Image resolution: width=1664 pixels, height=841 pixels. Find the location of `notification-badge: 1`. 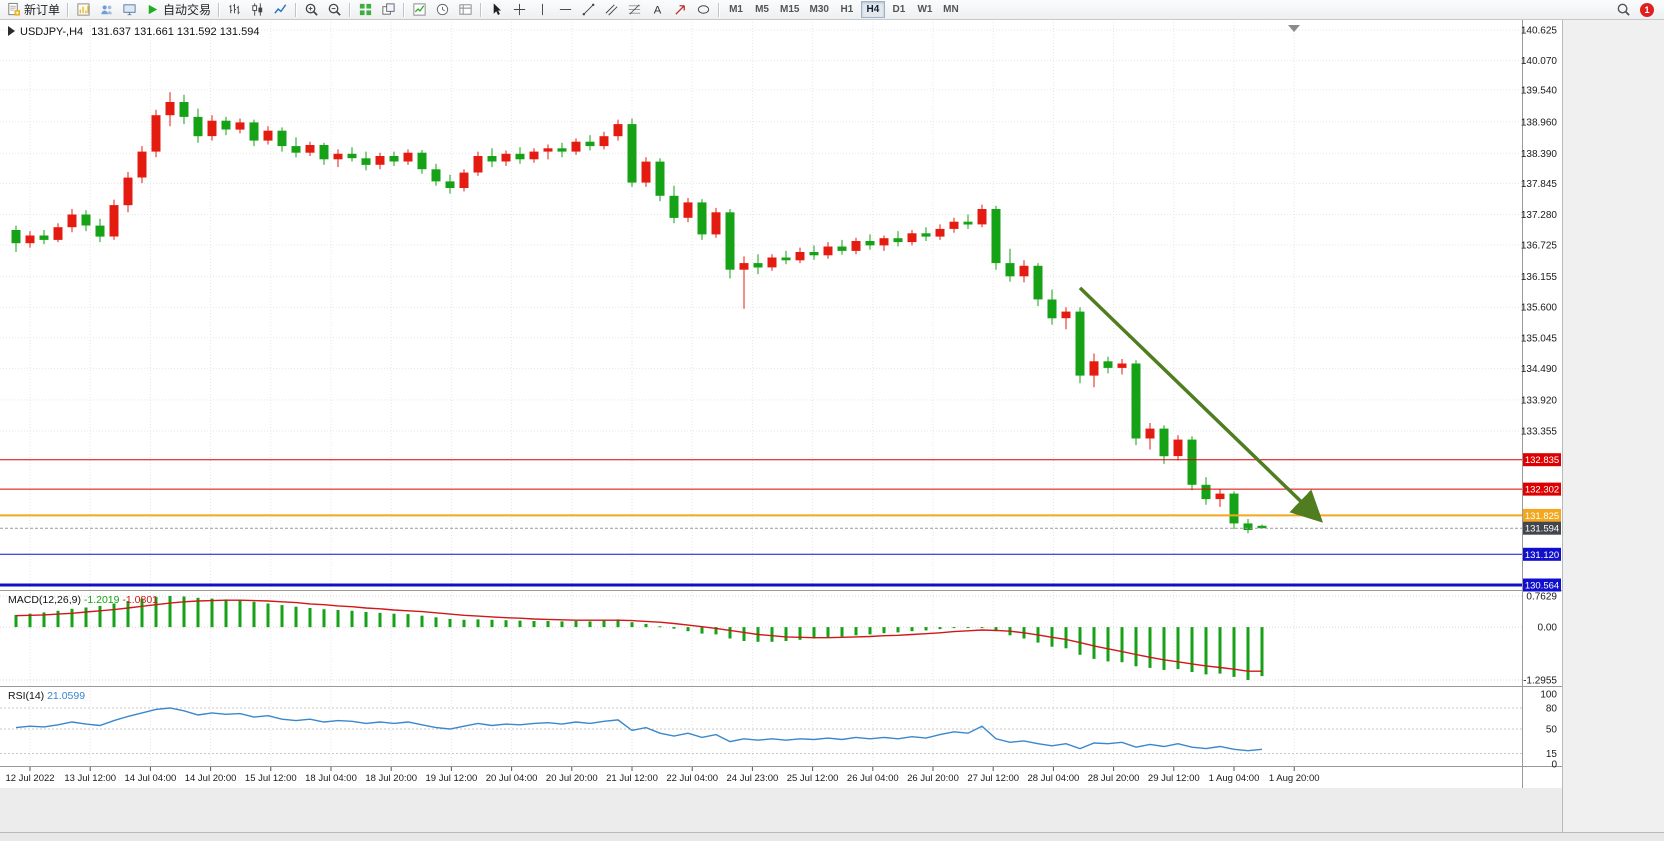

notification-badge: 1 is located at coordinates (1647, 9).